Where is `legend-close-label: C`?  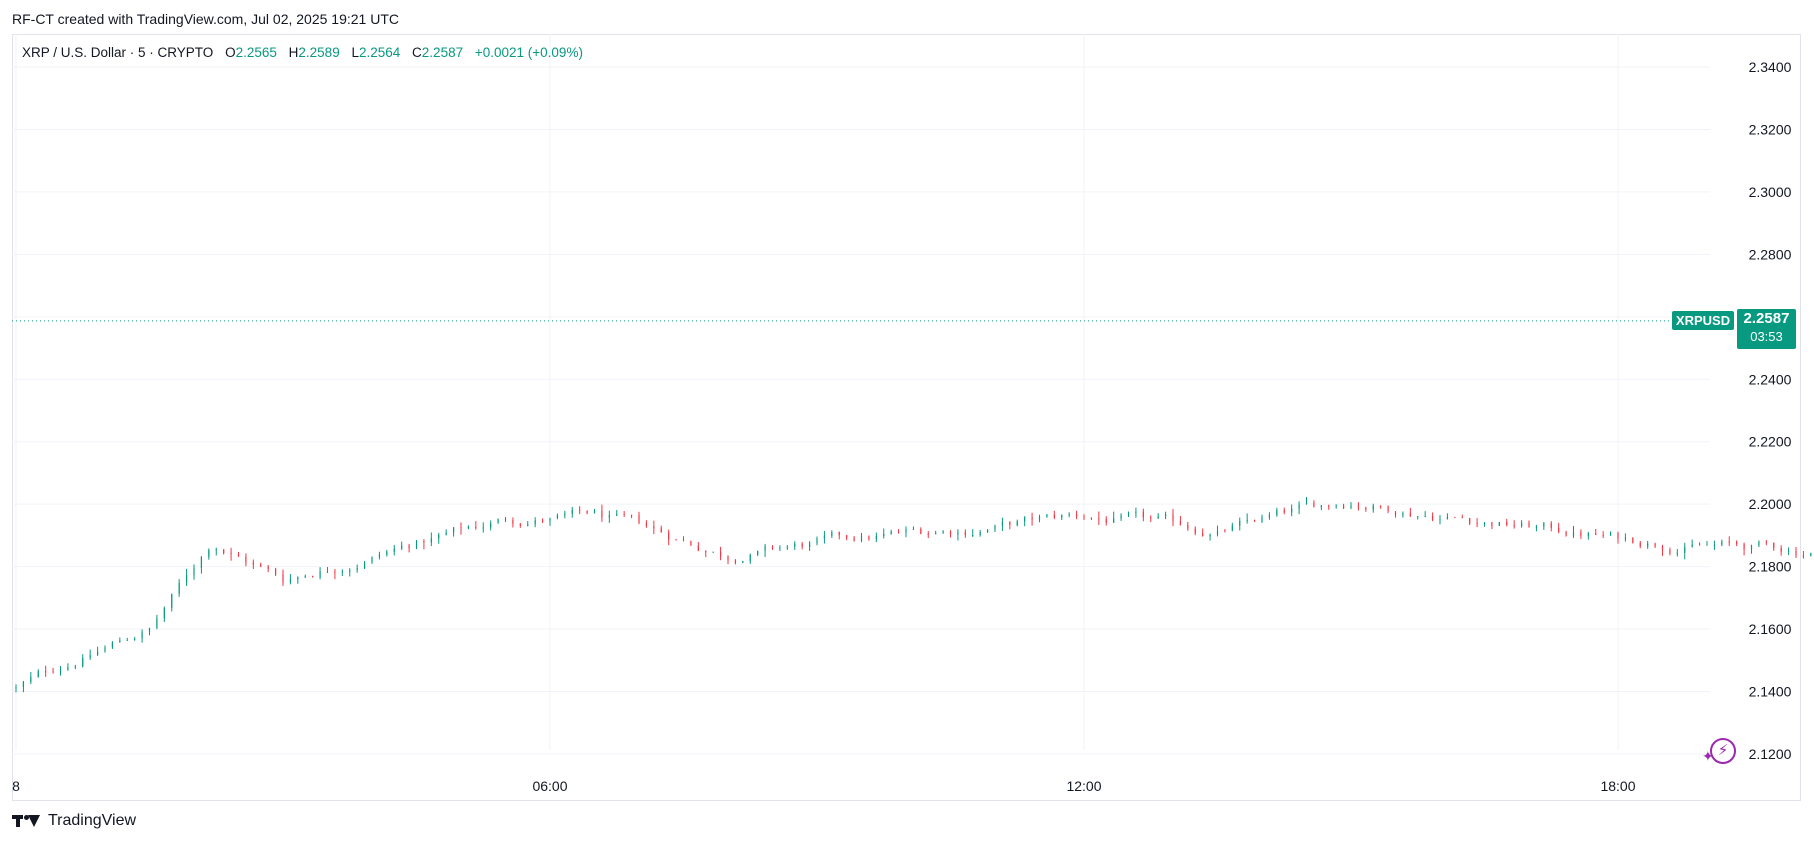
legend-close-label: C is located at coordinates (417, 52).